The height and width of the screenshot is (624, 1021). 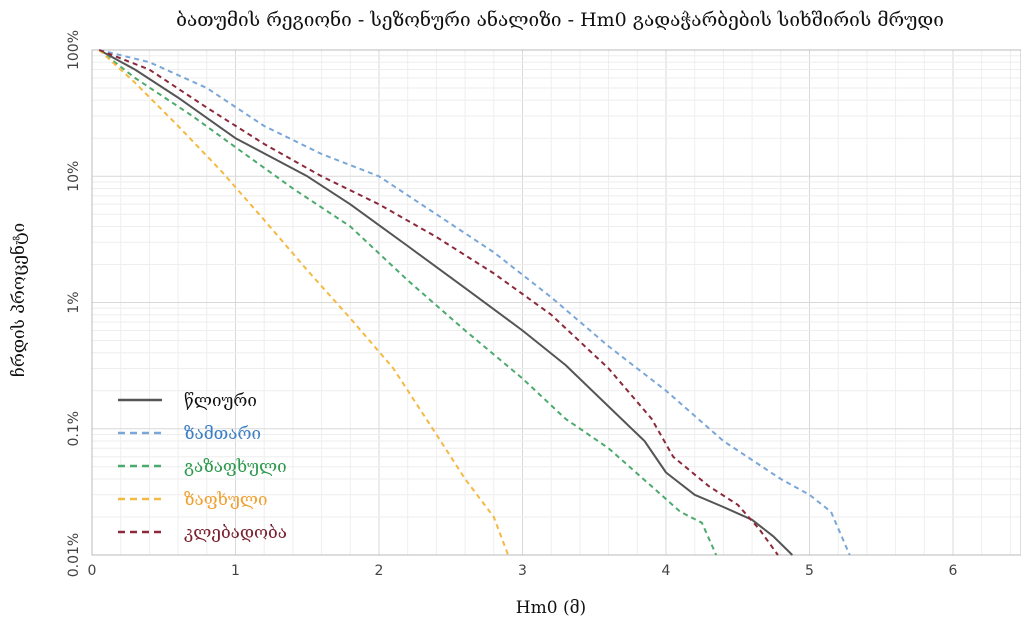 What do you see at coordinates (379, 571) in the screenshot?
I see `x-tick-label: 2` at bounding box center [379, 571].